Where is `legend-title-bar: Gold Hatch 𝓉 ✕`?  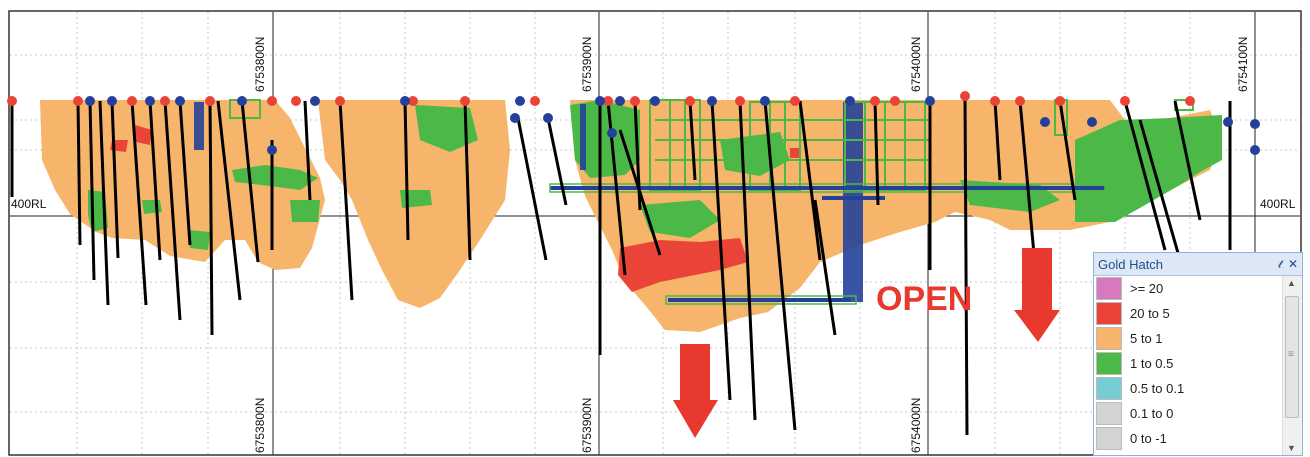
legend-title-bar: Gold Hatch 𝓉 ✕ is located at coordinates (1198, 264).